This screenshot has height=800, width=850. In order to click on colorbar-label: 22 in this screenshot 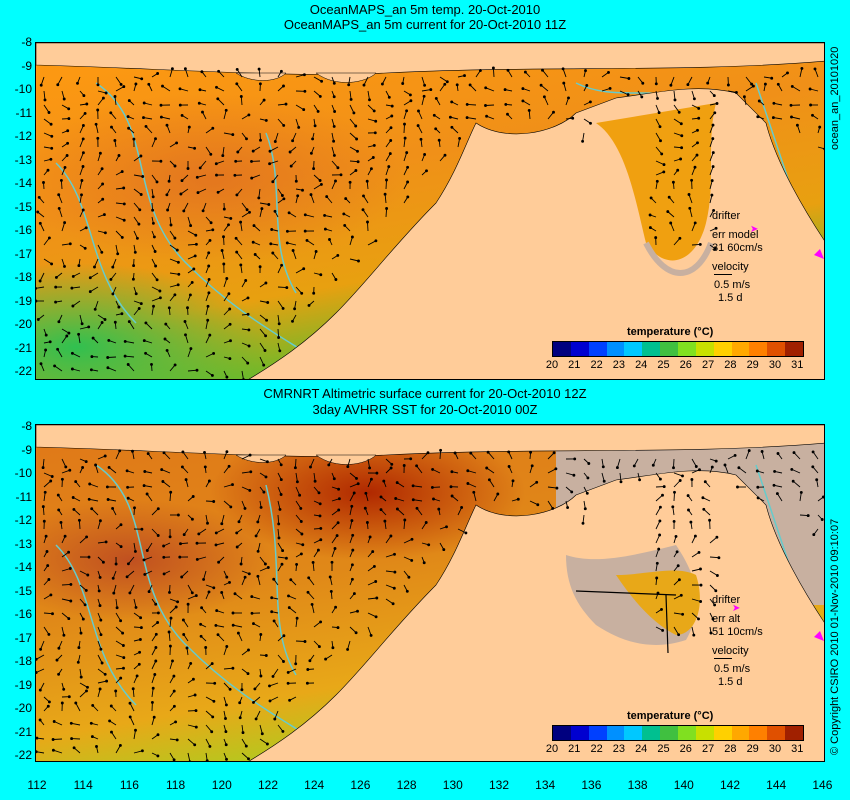, I will do `click(596, 365)`.